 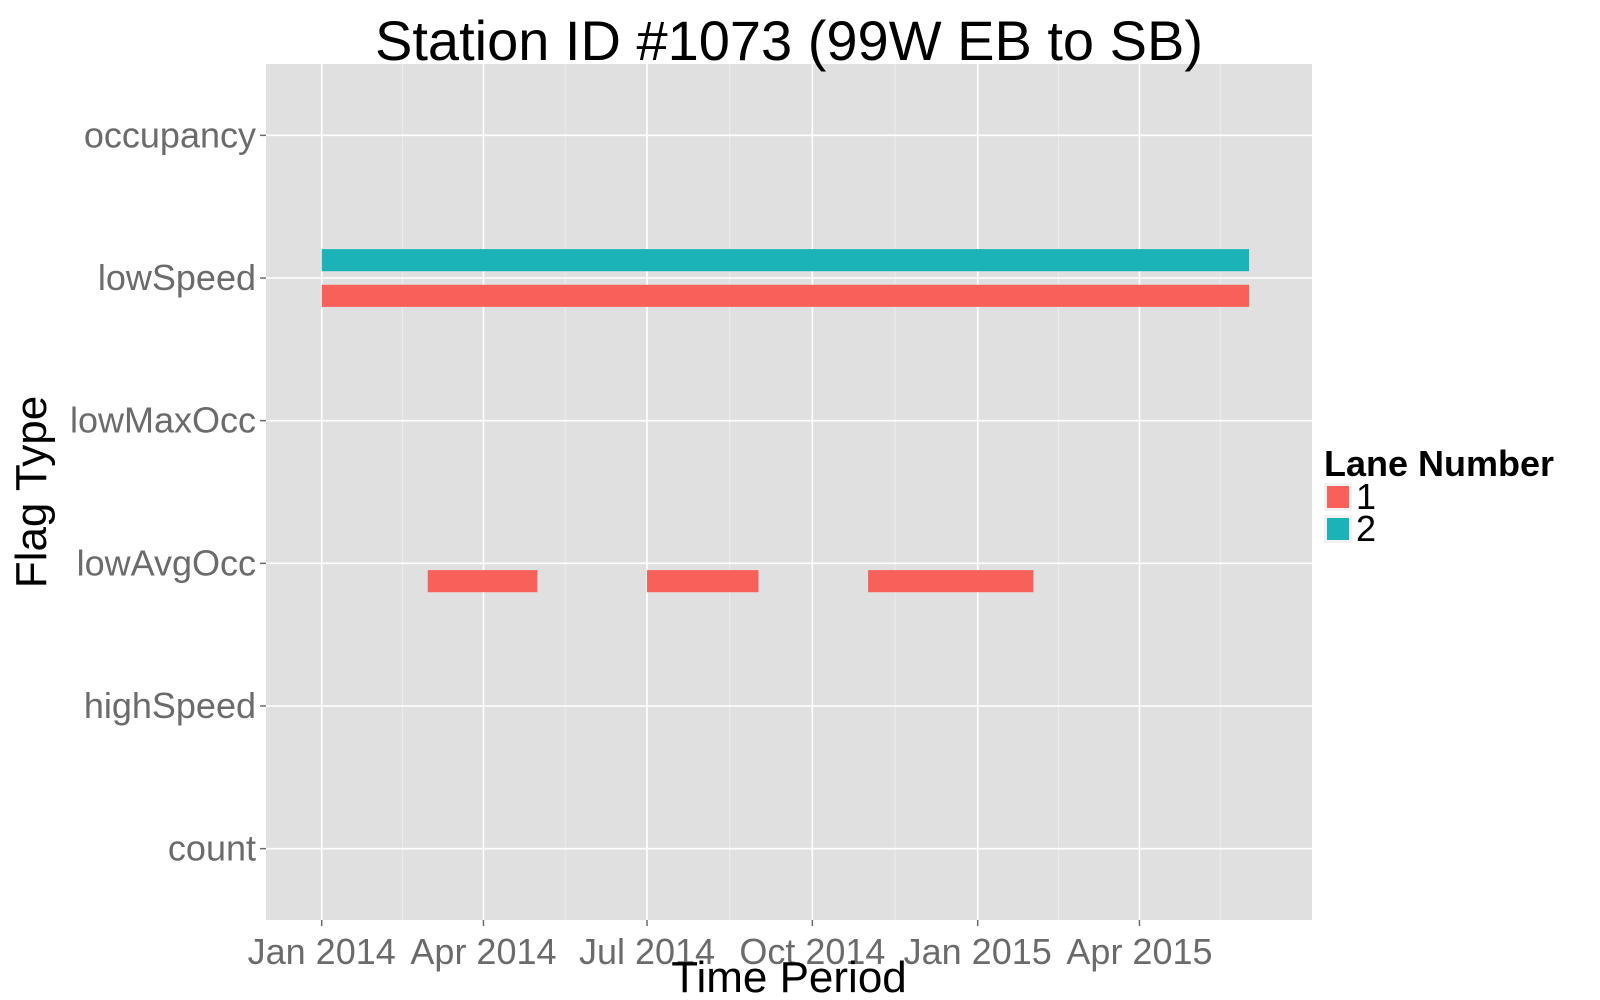 What do you see at coordinates (170, 134) in the screenshot?
I see `y-tick-label: occupancy` at bounding box center [170, 134].